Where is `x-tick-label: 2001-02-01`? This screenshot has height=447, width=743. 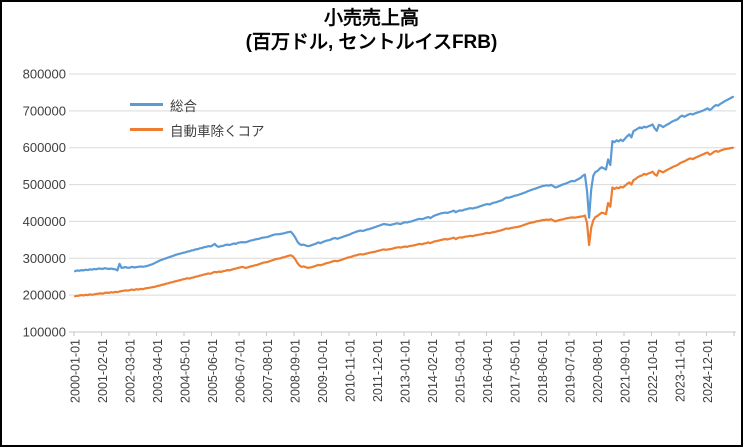 x-tick-label: 2001-02-01 is located at coordinates (103, 371).